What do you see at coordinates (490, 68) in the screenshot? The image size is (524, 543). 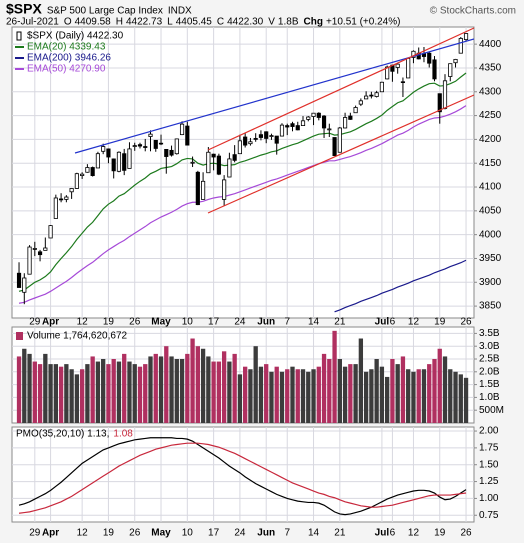 I see `y-tick-label: 4350` at bounding box center [490, 68].